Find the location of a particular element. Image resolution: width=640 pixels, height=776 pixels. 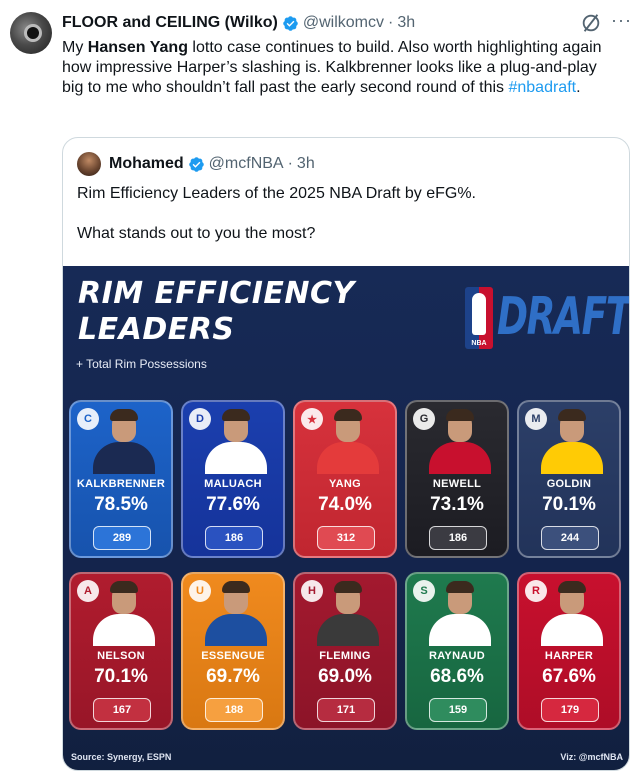

player-card-nelson: A NELSON 70.1% 167 is located at coordinates (121, 651).